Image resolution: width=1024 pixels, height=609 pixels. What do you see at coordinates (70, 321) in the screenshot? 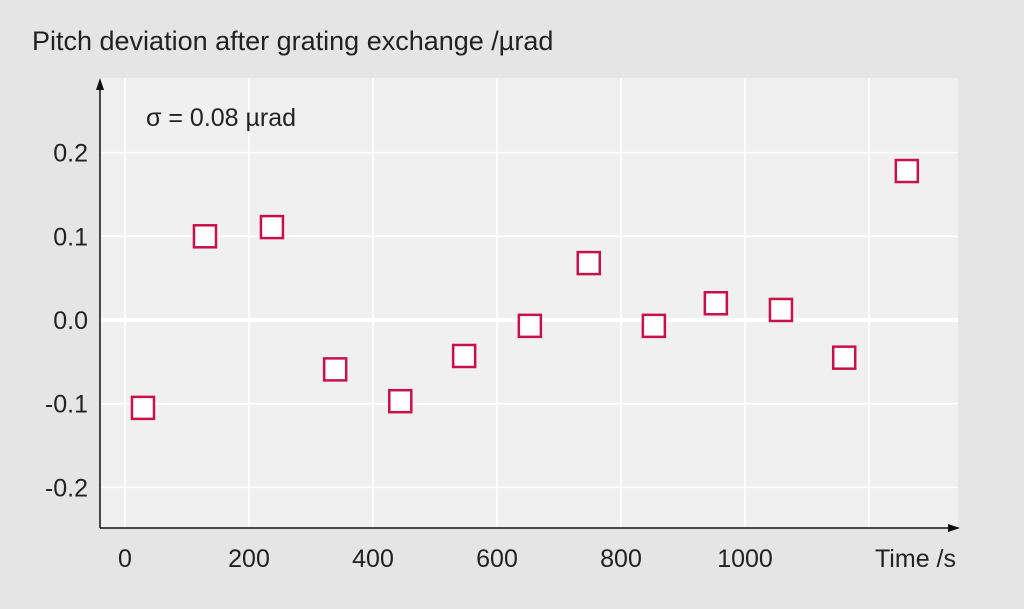
I see `y-tick-label: 0.0` at bounding box center [70, 321].